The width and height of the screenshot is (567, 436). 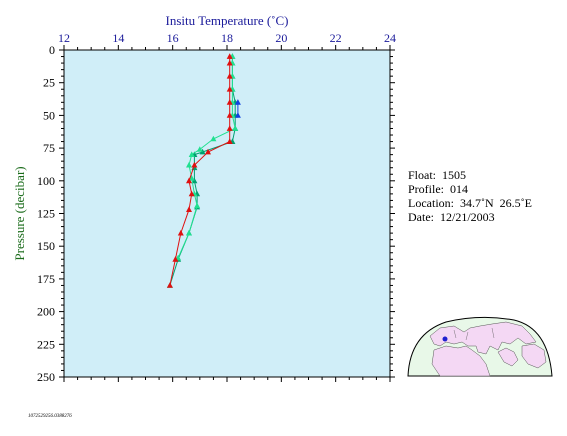 I want to click on y-tick-label: 200, so click(x=46, y=312).